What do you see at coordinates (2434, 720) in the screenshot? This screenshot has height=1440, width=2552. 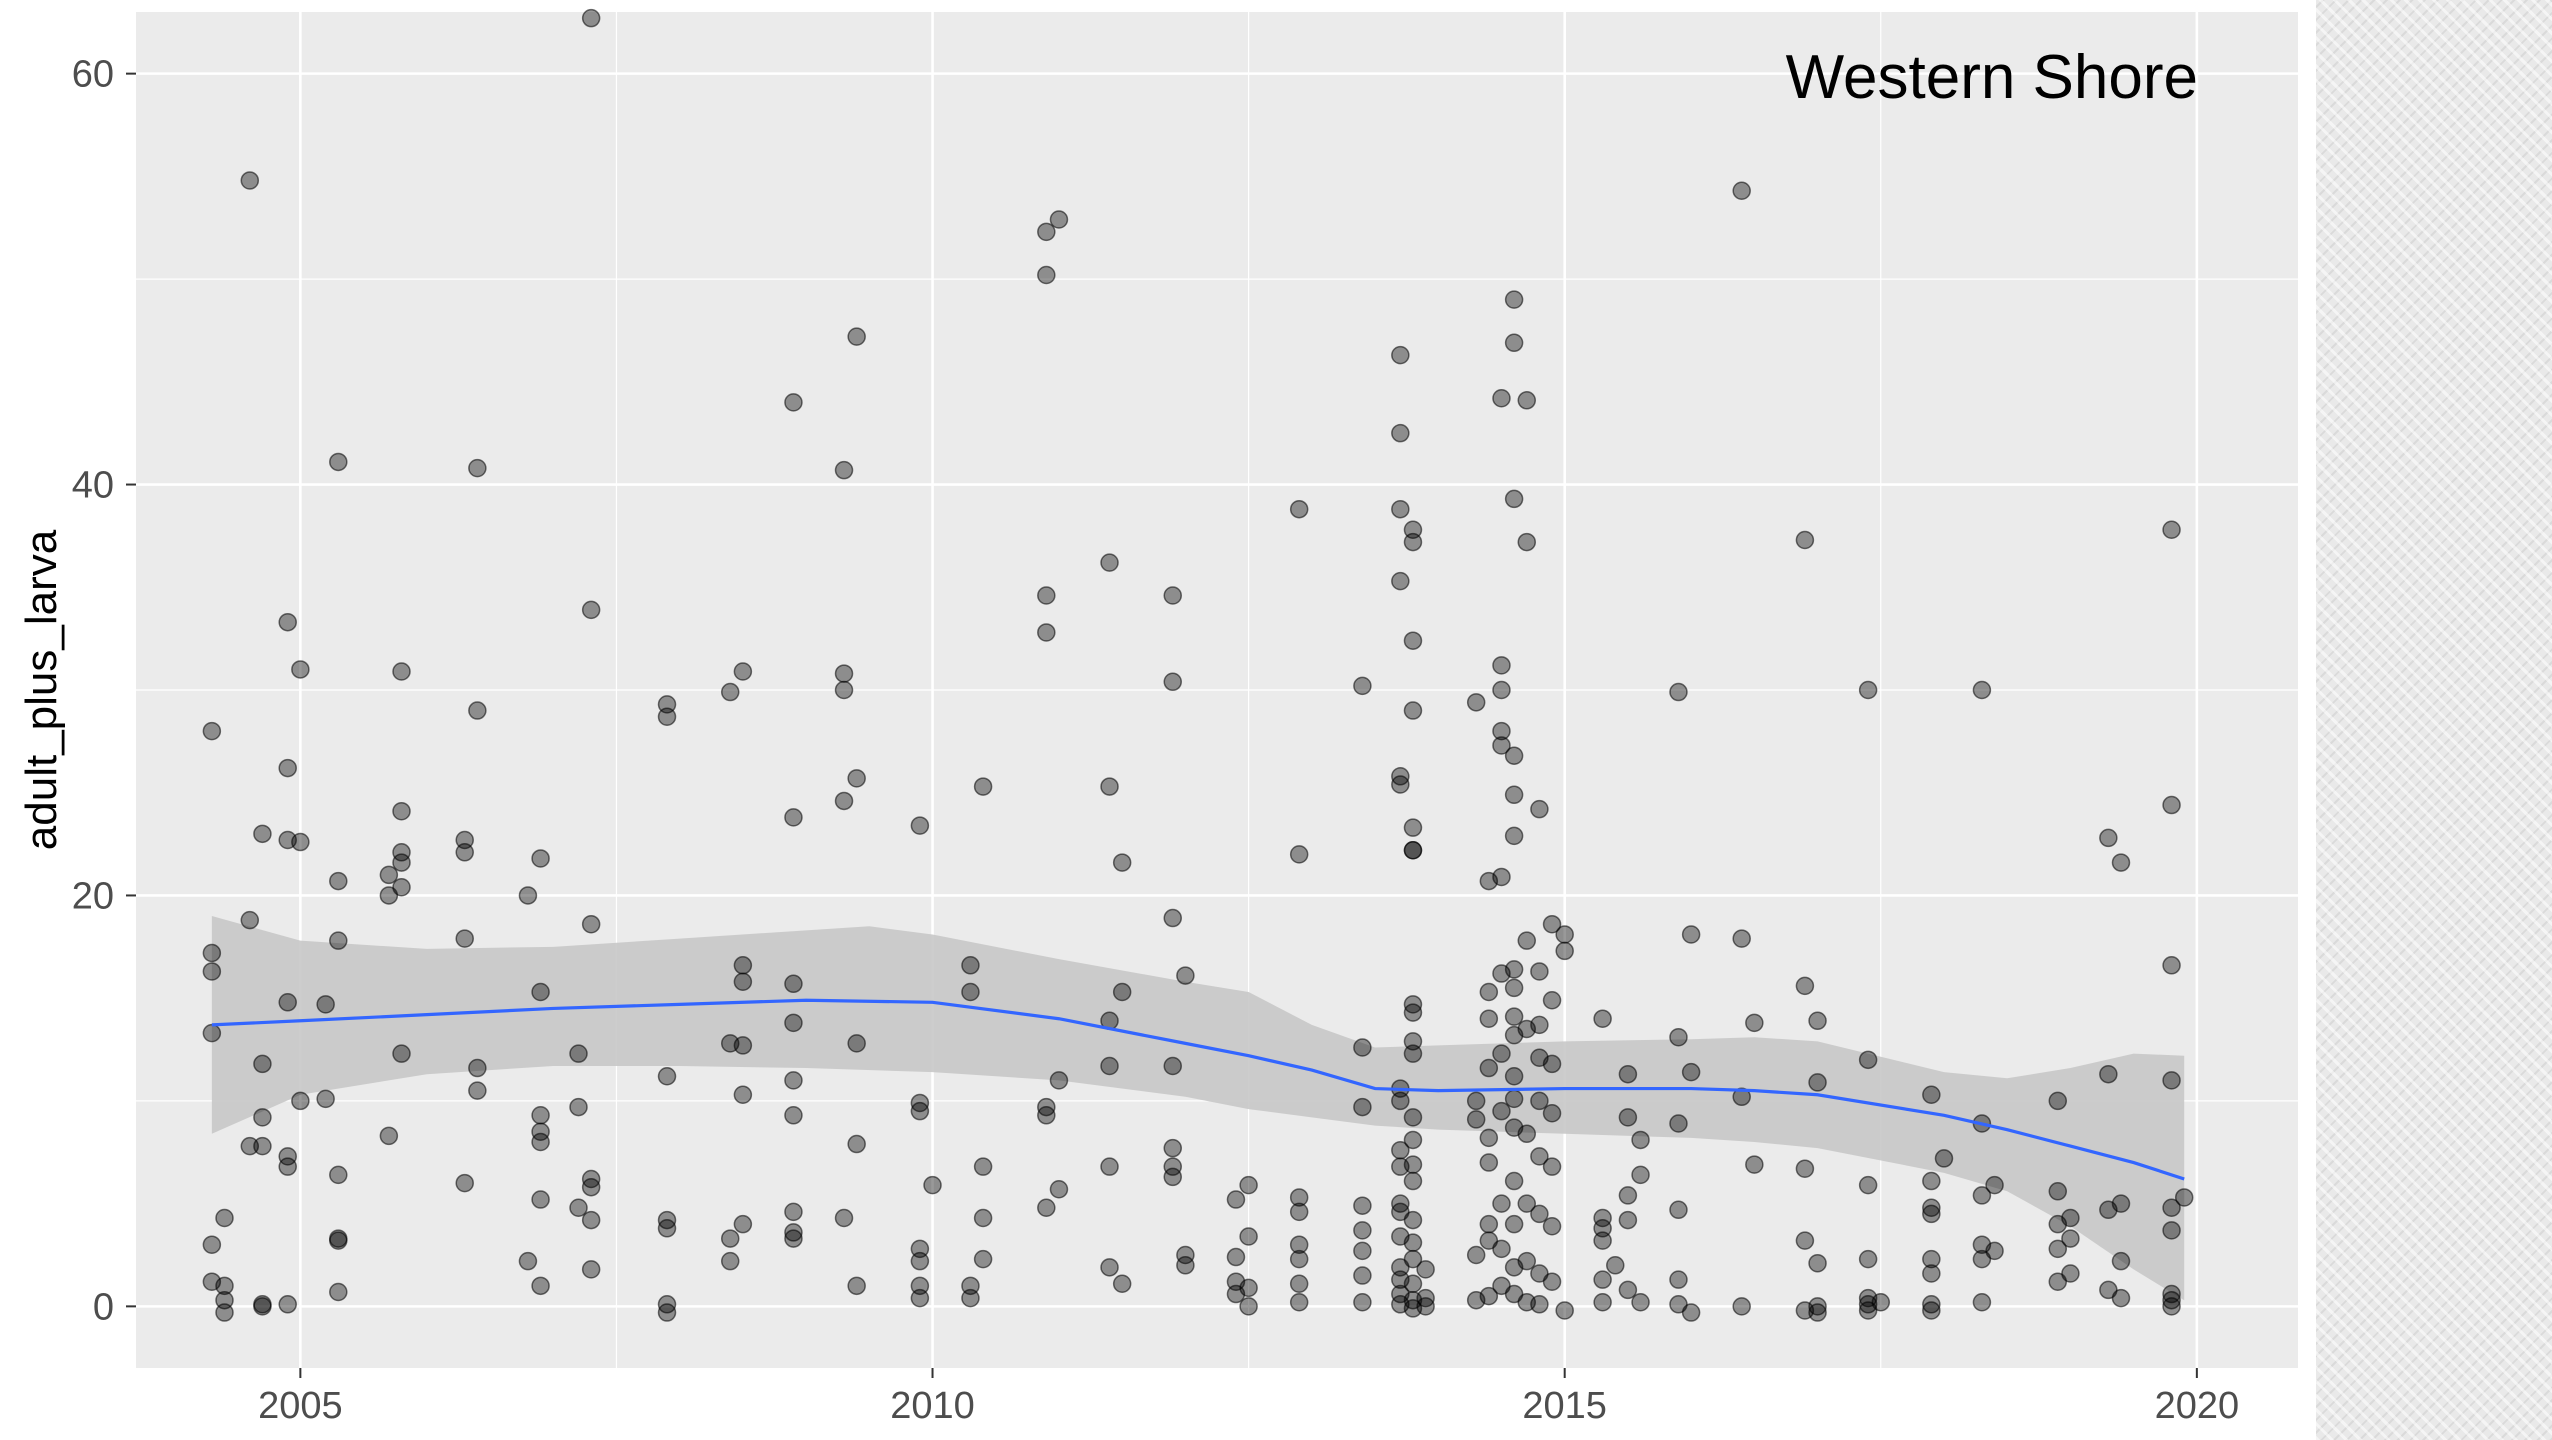 I see `side-texture-panel` at bounding box center [2434, 720].